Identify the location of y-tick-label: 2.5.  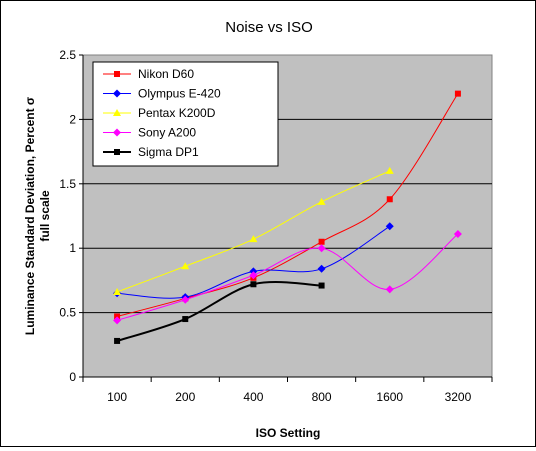
(67, 55).